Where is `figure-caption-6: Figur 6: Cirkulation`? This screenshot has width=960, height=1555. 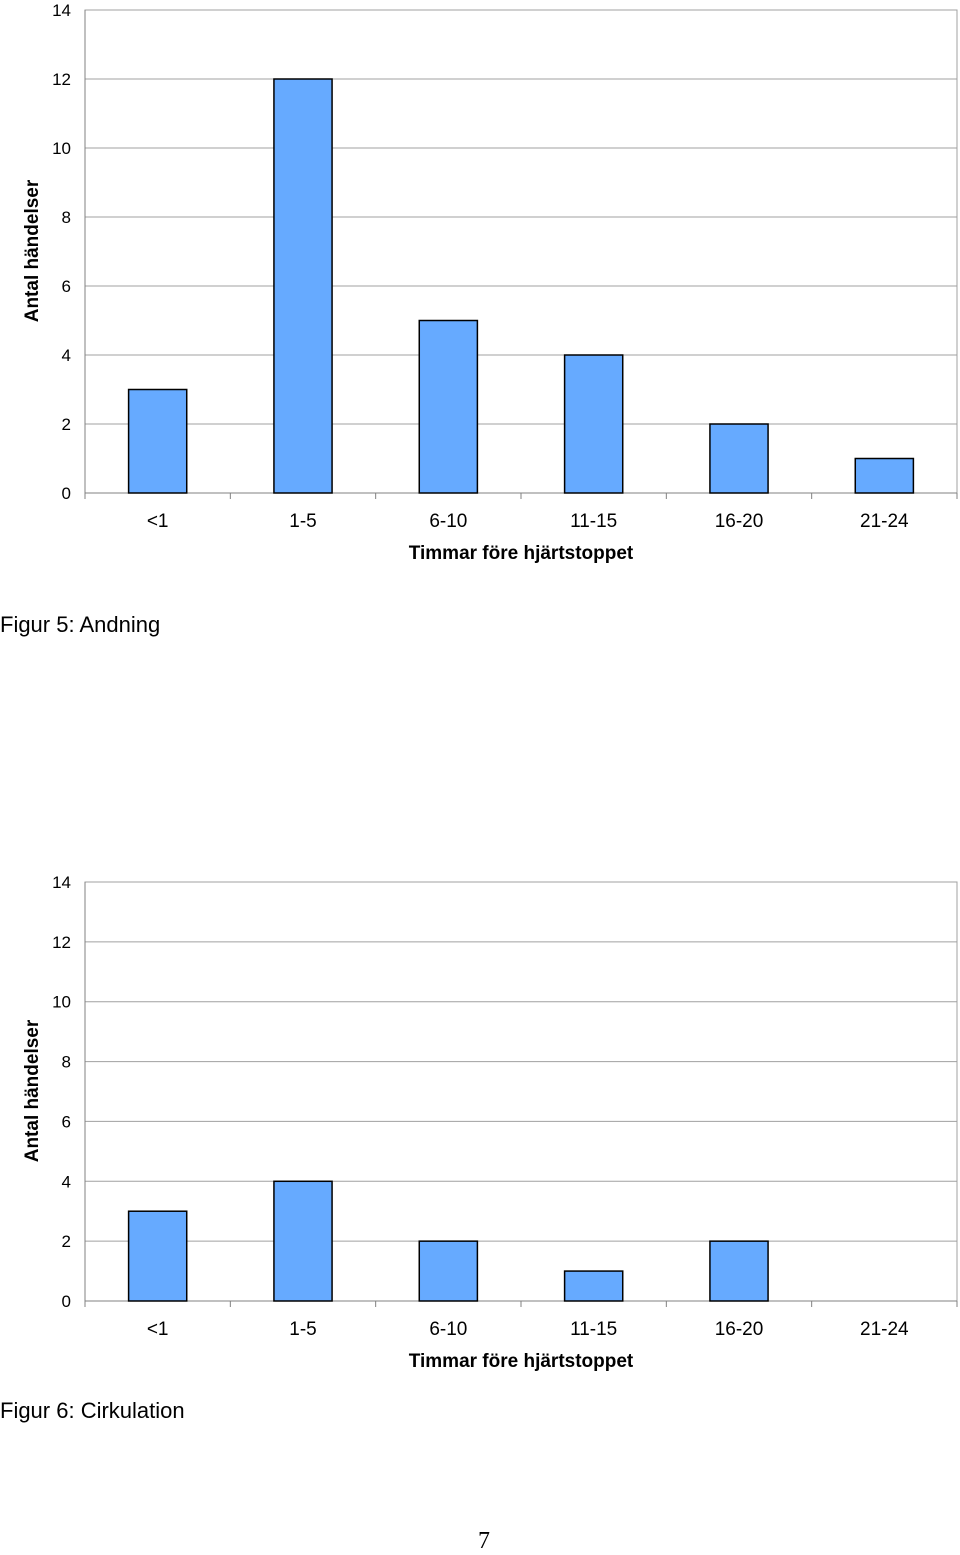
figure-caption-6: Figur 6: Cirkulation is located at coordinates (92, 1411).